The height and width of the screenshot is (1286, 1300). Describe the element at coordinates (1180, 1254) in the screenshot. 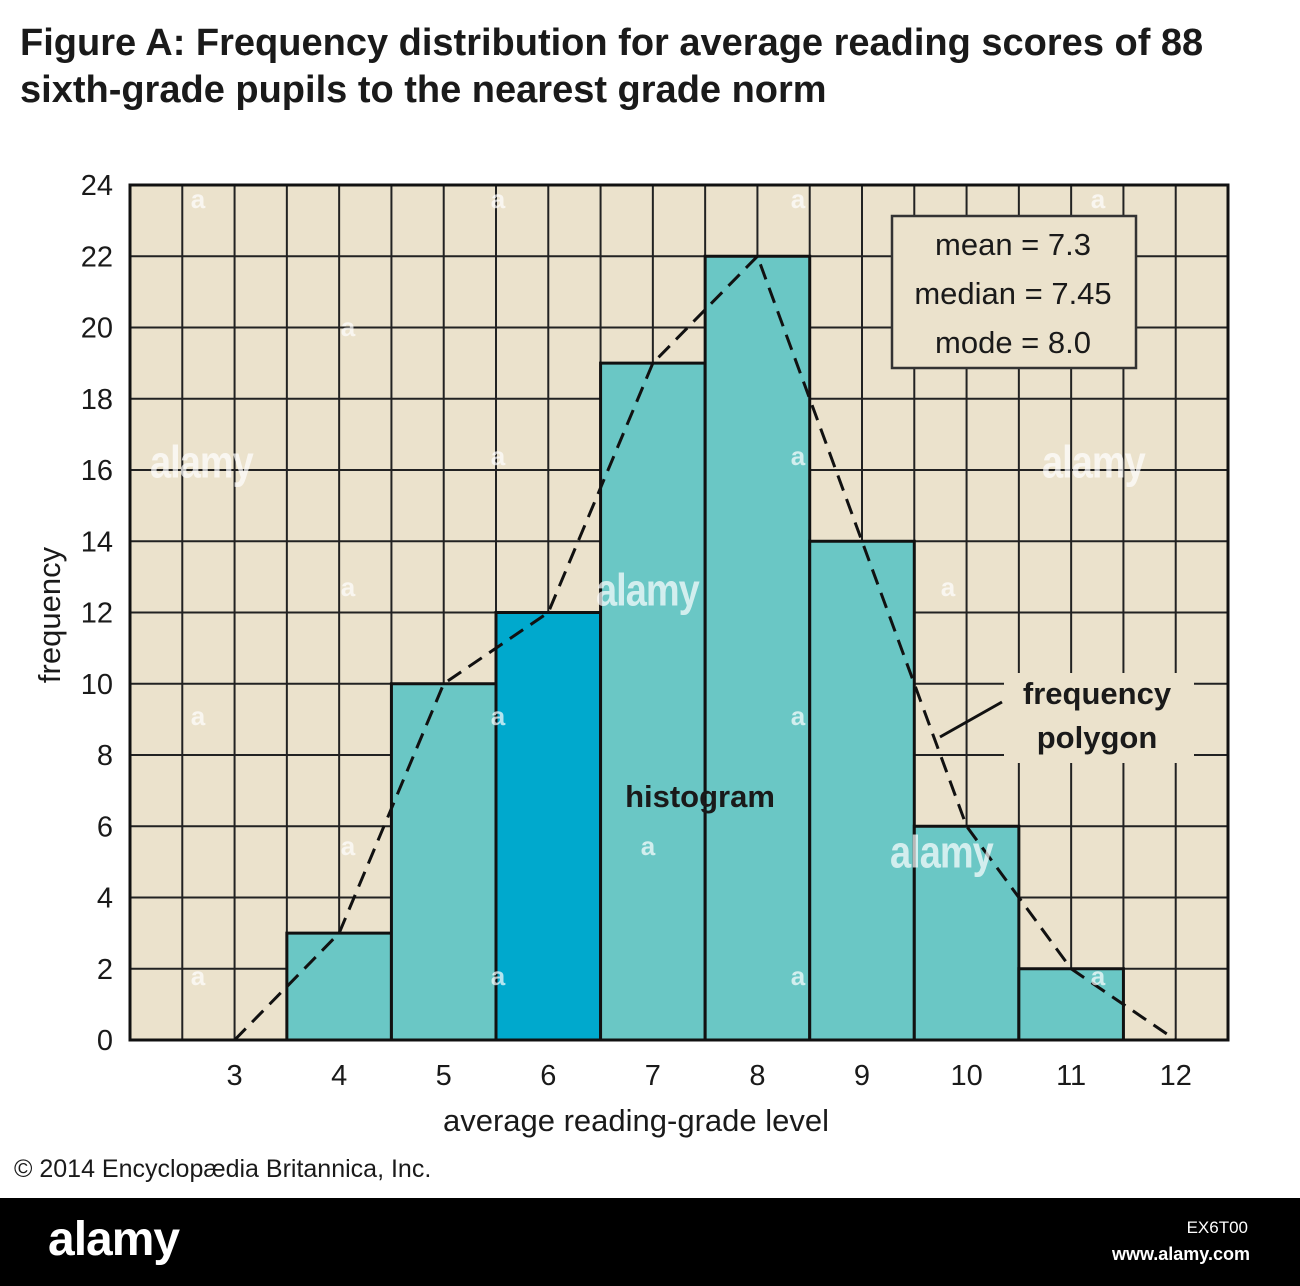

I see `watermark-url: www.alamy.com` at that location.